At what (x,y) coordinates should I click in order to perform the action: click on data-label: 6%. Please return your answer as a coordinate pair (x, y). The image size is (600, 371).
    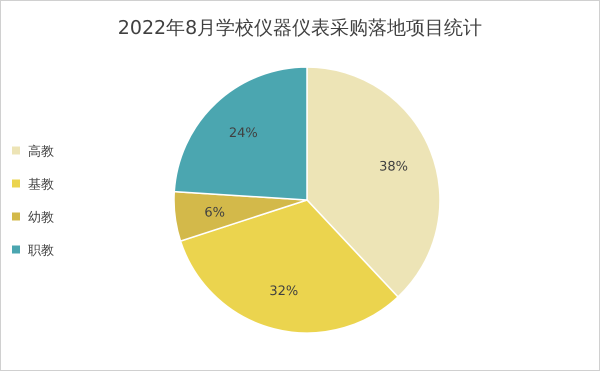
    Looking at the image, I should click on (214, 213).